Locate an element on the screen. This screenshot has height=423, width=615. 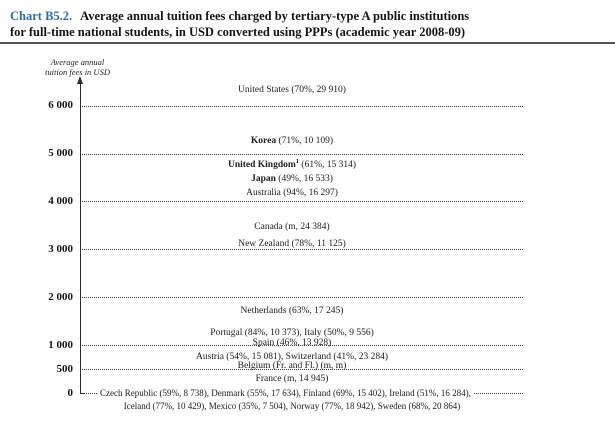
country-label-text: New Zealand (78%, 11 125) is located at coordinates (292, 244).